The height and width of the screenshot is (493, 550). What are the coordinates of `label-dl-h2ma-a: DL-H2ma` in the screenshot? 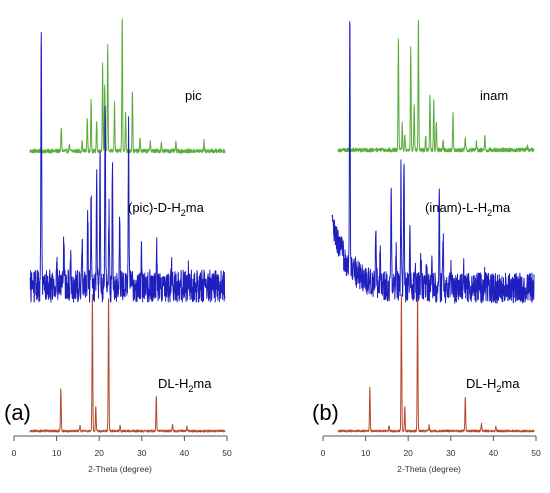 It's located at (185, 385).